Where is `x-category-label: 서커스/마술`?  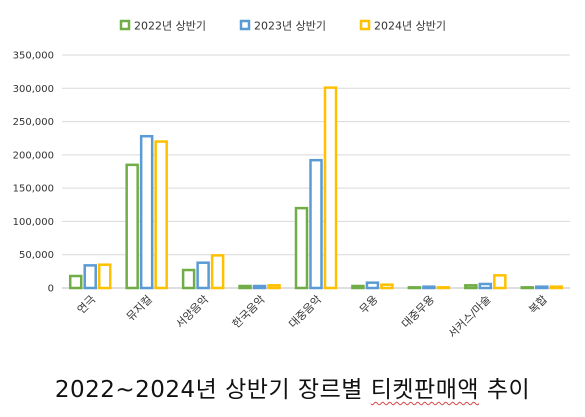 x-category-label: 서커스/마술 is located at coordinates (470, 317).